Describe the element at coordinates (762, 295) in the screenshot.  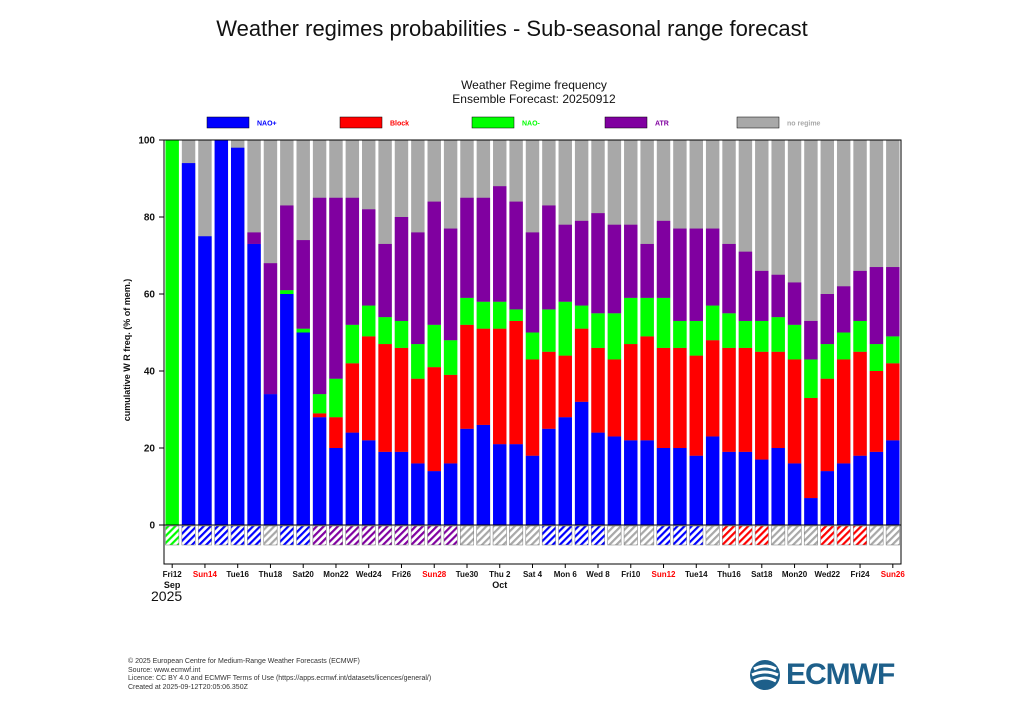
I see `bar-36-atr` at that location.